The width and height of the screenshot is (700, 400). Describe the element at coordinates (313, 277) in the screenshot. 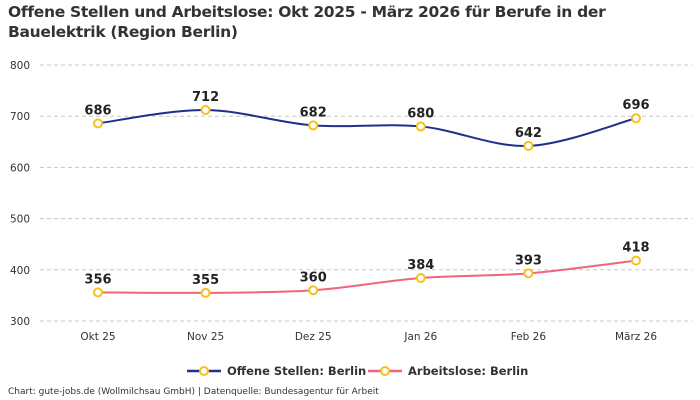

I see `data-label: 360` at that location.